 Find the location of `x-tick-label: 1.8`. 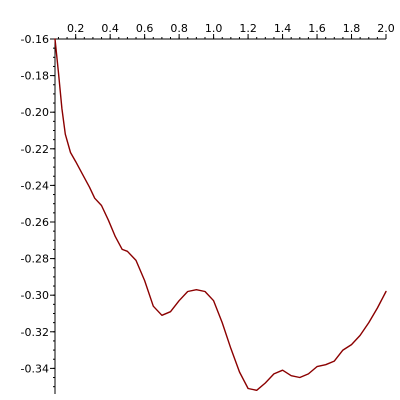

x-tick-label: 1.8 is located at coordinates (352, 28).